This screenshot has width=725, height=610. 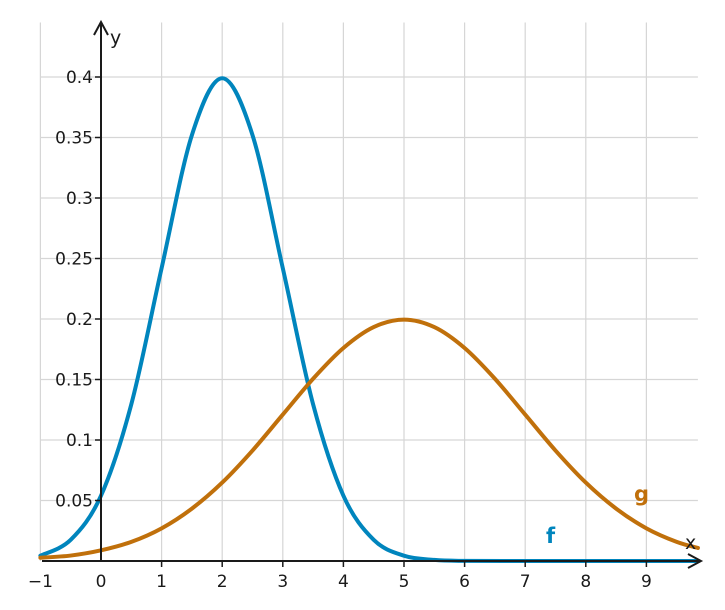 I want to click on y-axis-label: y, so click(x=115, y=38).